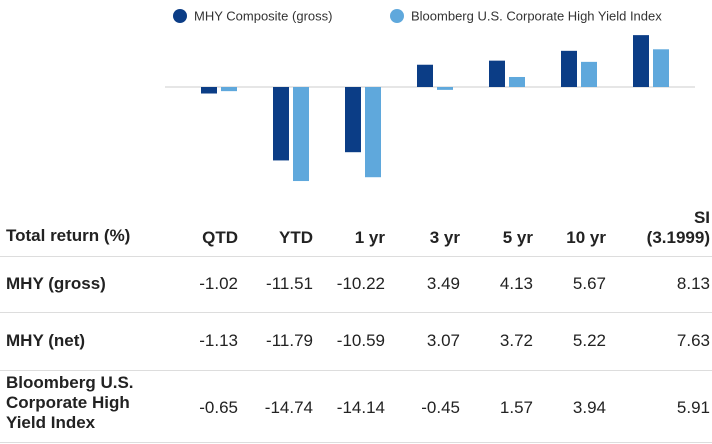  Describe the element at coordinates (369, 237) in the screenshot. I see `header-cell: 1 yr` at that location.